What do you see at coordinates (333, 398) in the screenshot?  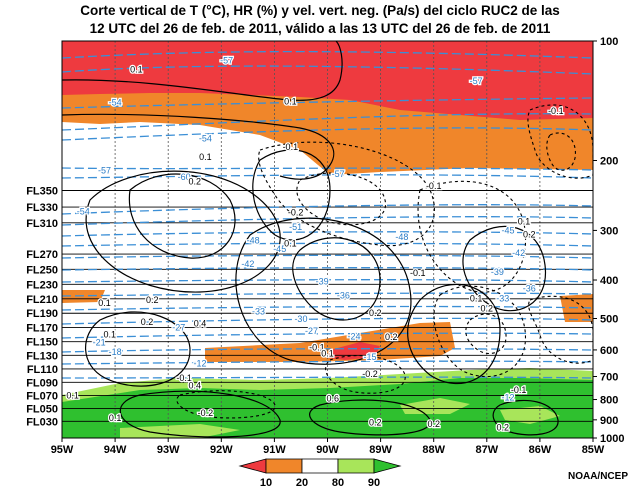 I see `velocity-label: 0.6` at bounding box center [333, 398].